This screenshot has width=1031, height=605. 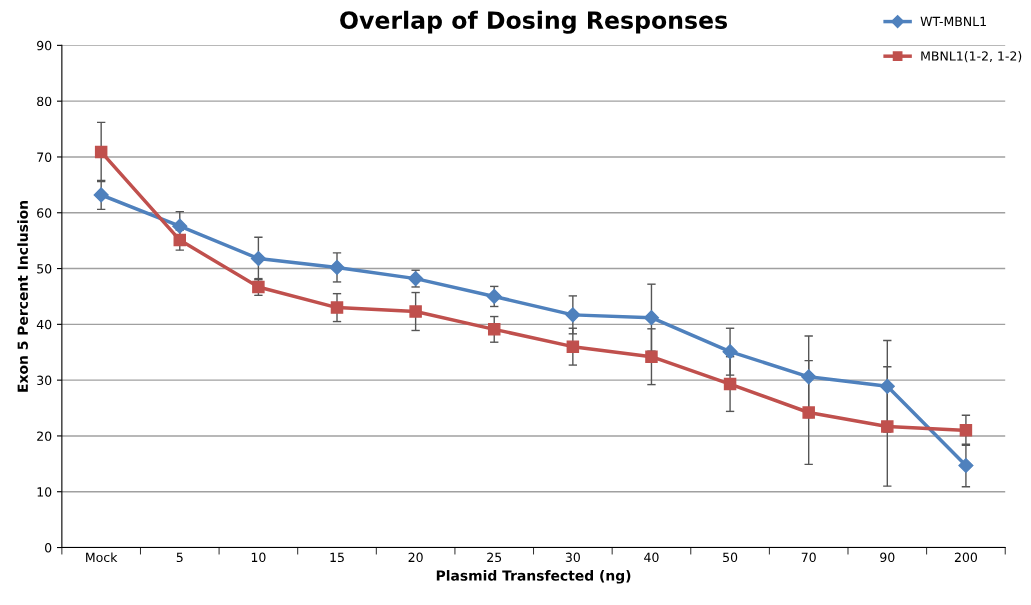 What do you see at coordinates (48, 548) in the screenshot?
I see `y-tick-label: 0` at bounding box center [48, 548].